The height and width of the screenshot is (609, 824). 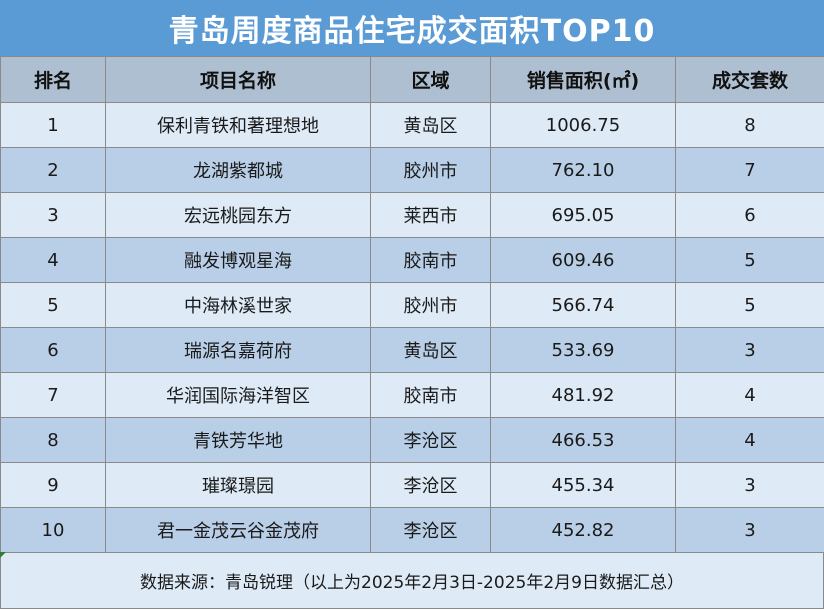 I want to click on cell-project-name: 瑞源名嘉荷府, so click(x=238, y=350).